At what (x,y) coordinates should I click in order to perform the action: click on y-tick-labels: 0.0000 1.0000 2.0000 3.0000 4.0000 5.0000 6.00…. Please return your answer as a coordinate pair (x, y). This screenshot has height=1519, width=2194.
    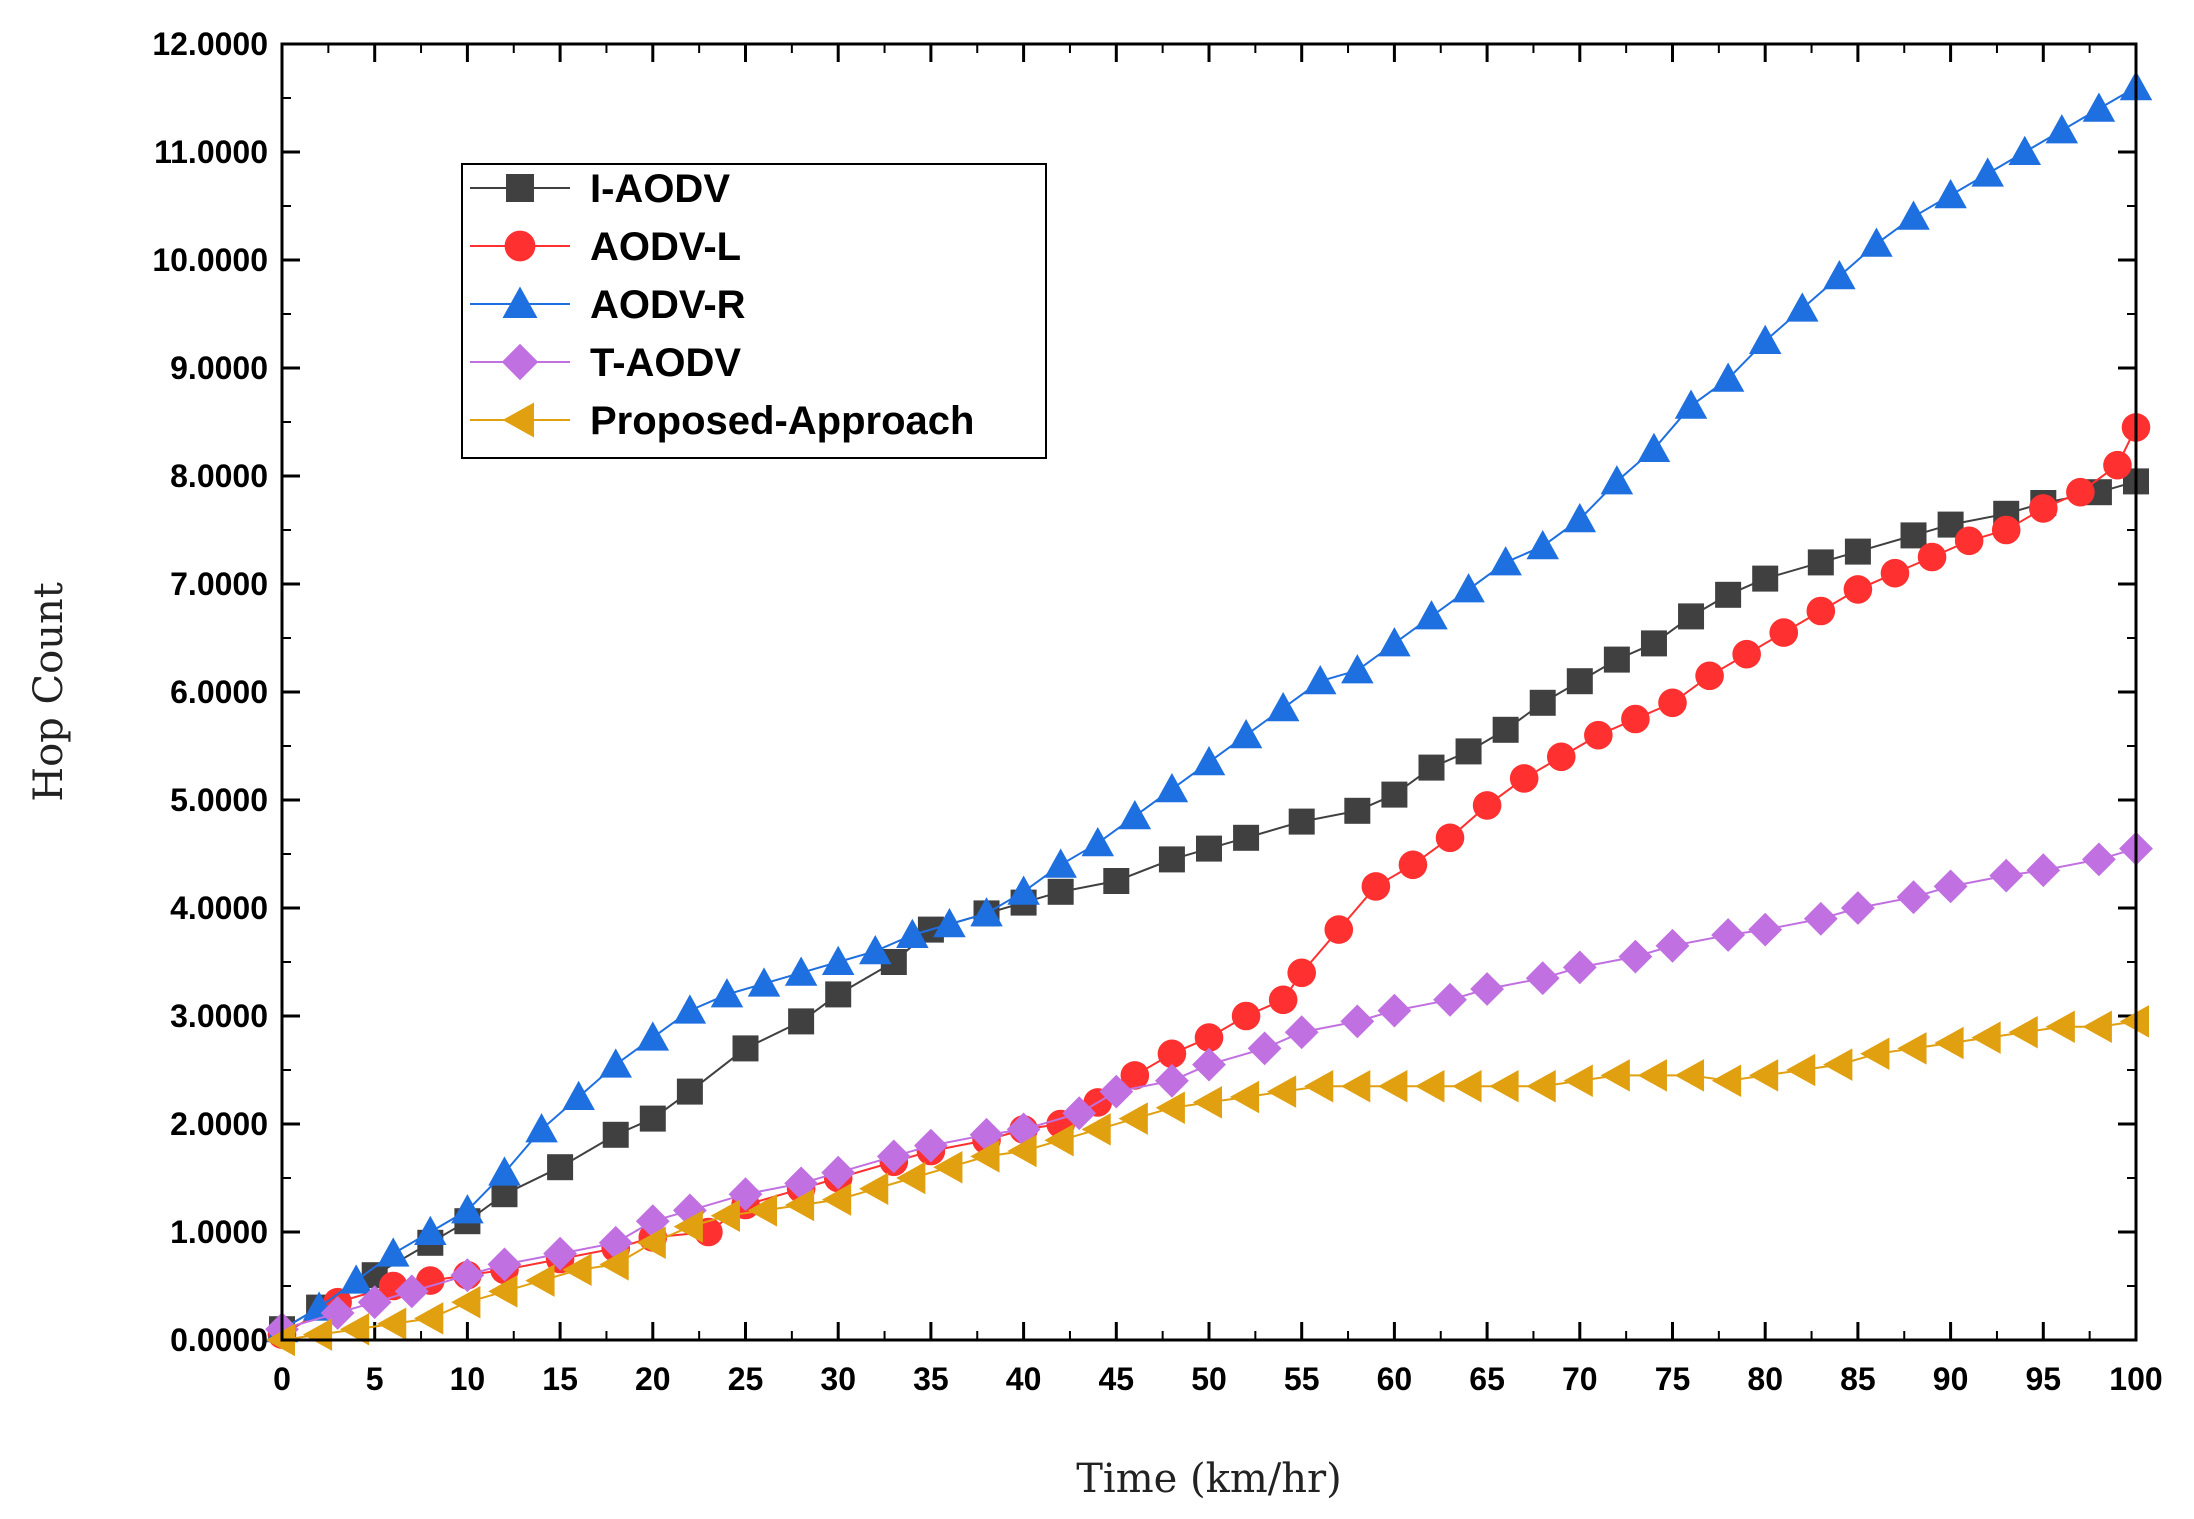
    Looking at the image, I should click on (210, 692).